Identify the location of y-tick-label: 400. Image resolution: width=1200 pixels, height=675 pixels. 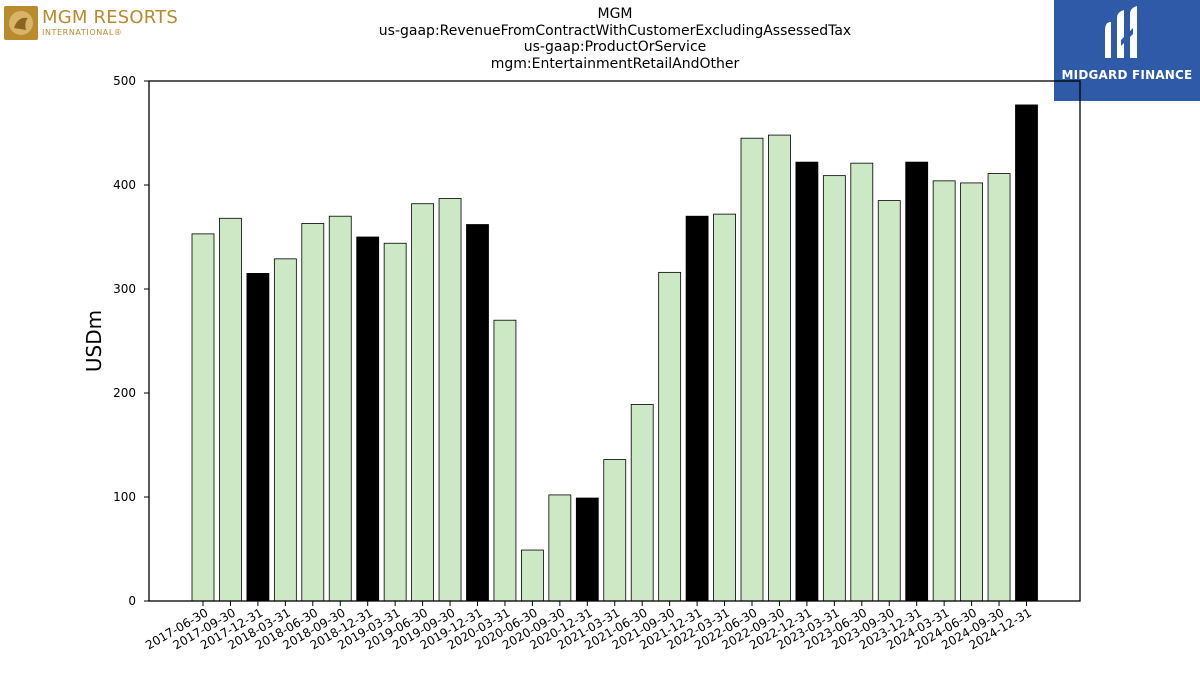
(124, 185).